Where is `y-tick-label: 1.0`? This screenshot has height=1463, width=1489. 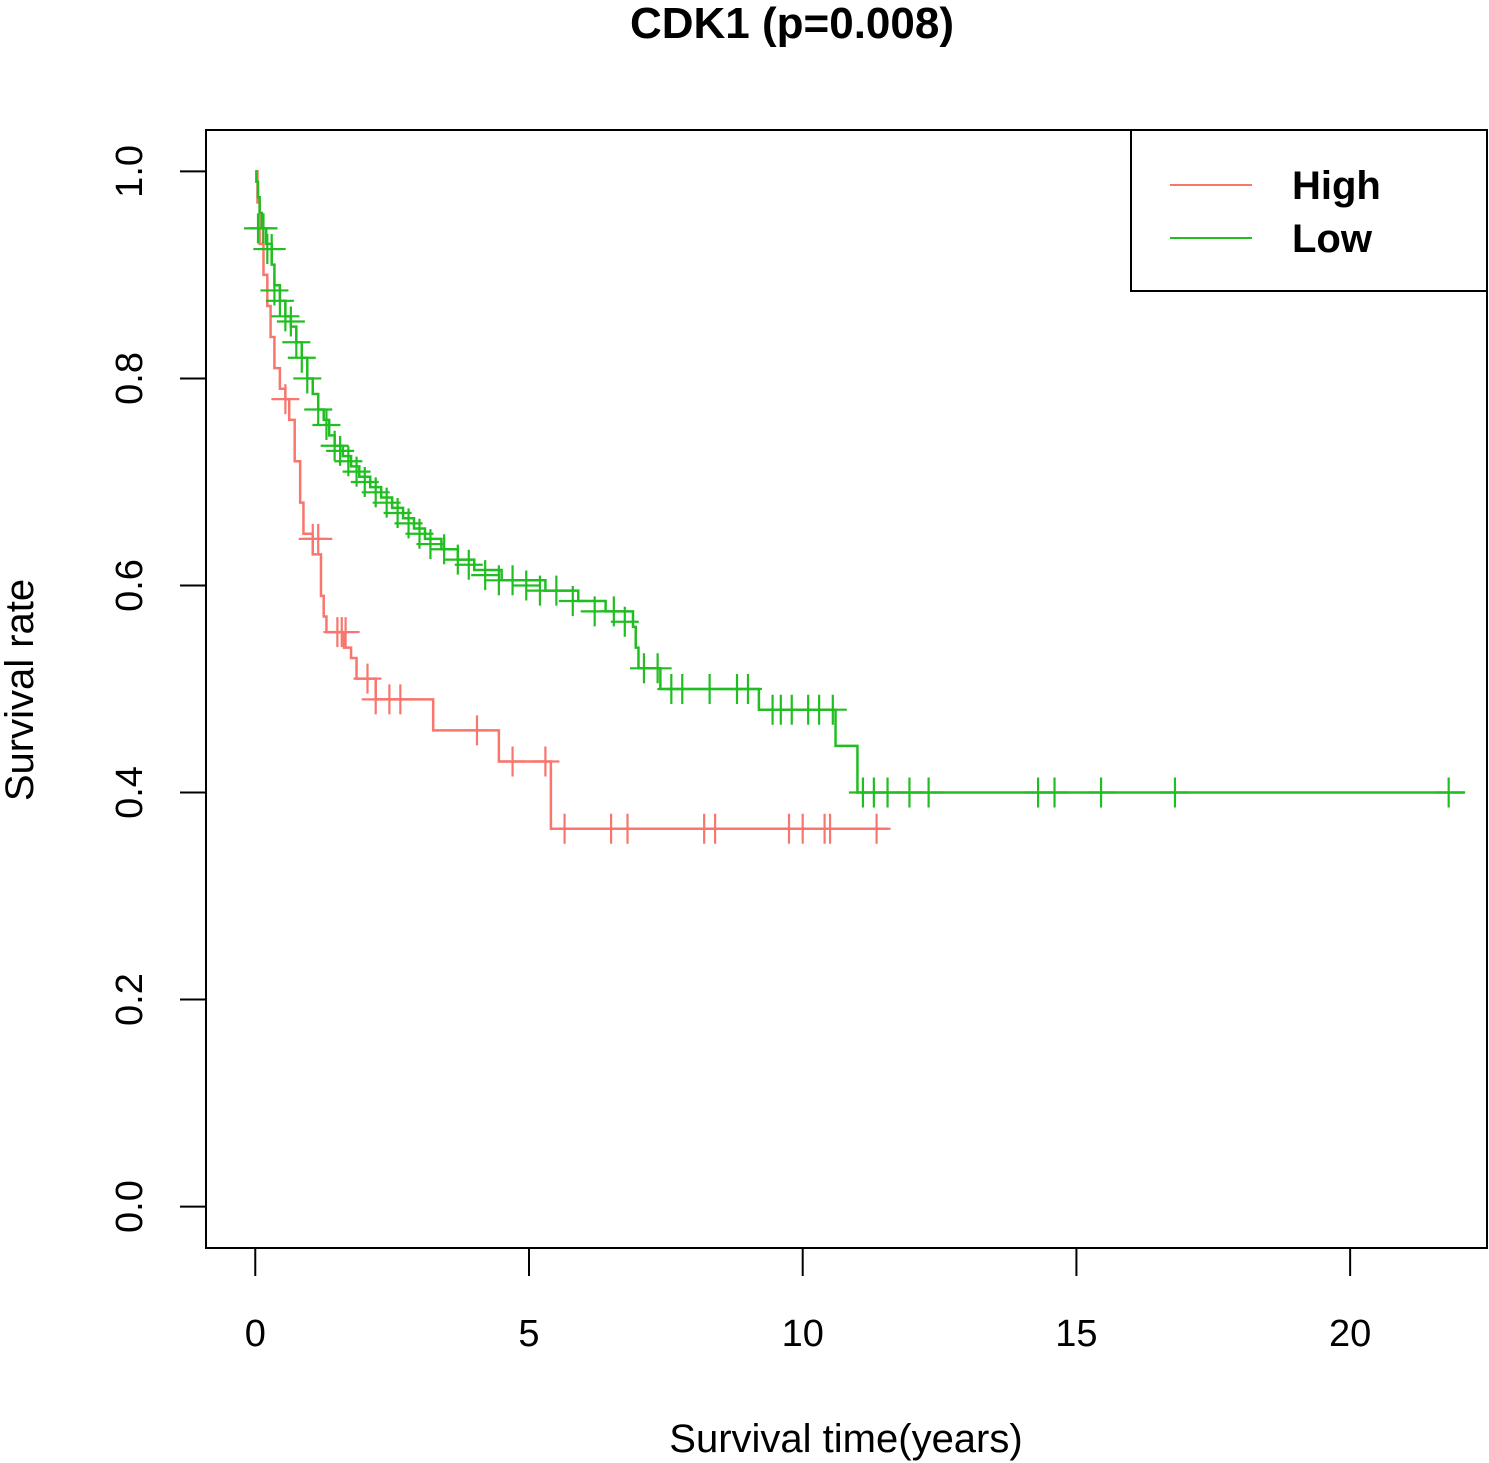 y-tick-label: 1.0 is located at coordinates (130, 171).